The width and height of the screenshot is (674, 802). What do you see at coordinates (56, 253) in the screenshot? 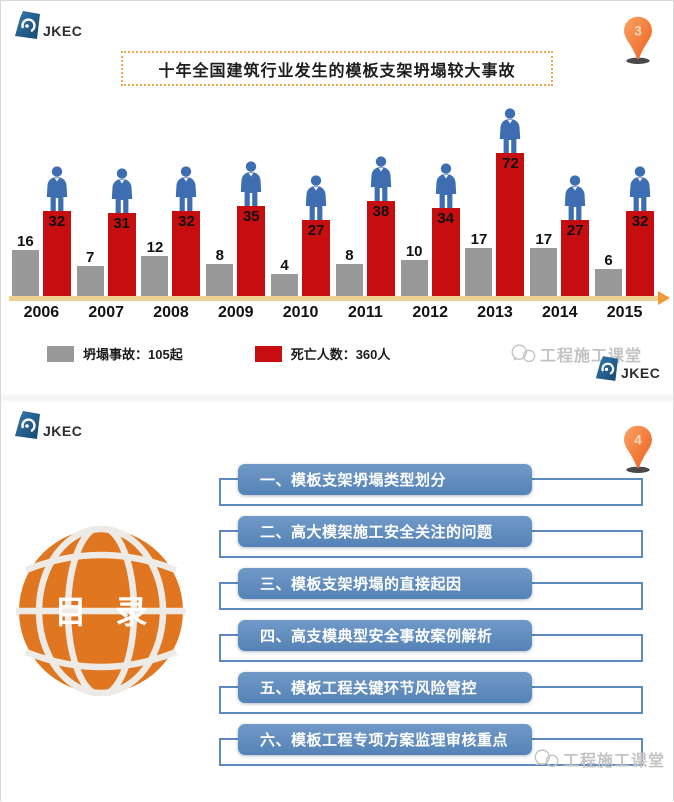
I see `death-bar: 32` at bounding box center [56, 253].